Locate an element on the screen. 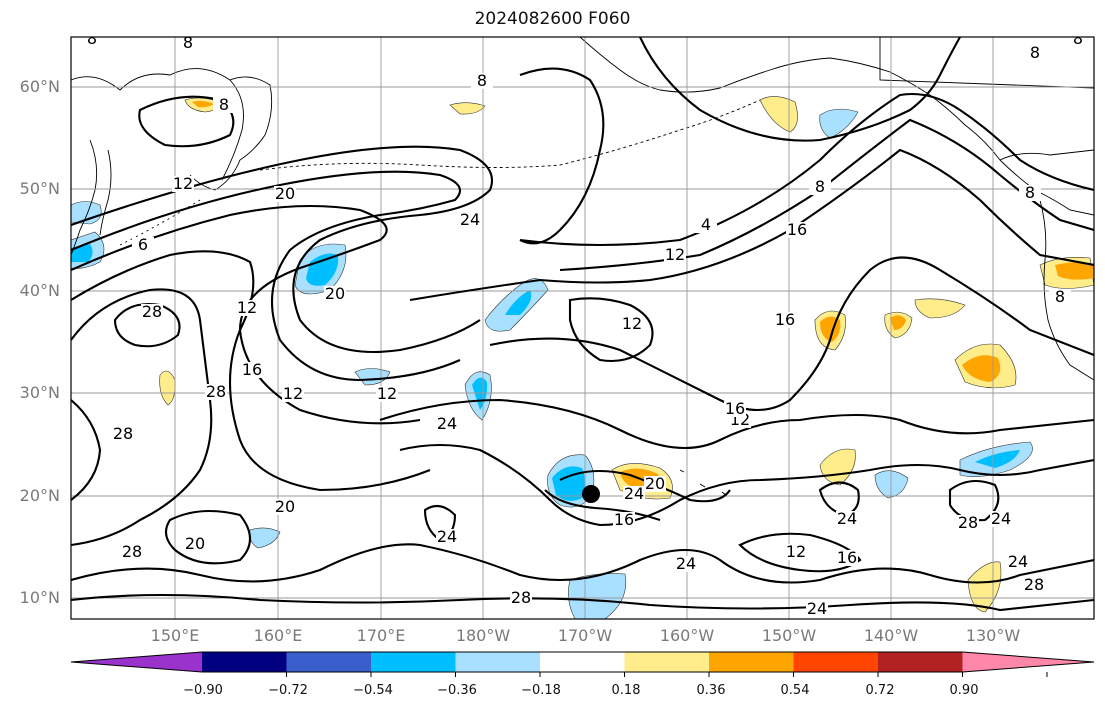 The width and height of the screenshot is (1105, 712). coastline-asia is located at coordinates (172, 129).